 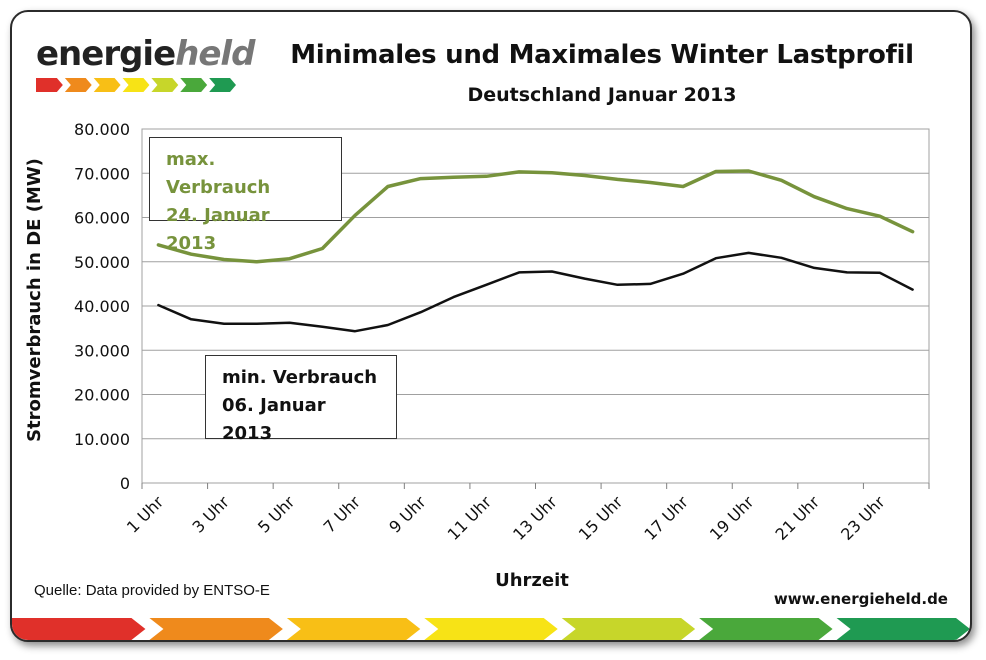 I want to click on series-line-max, so click(x=535, y=216).